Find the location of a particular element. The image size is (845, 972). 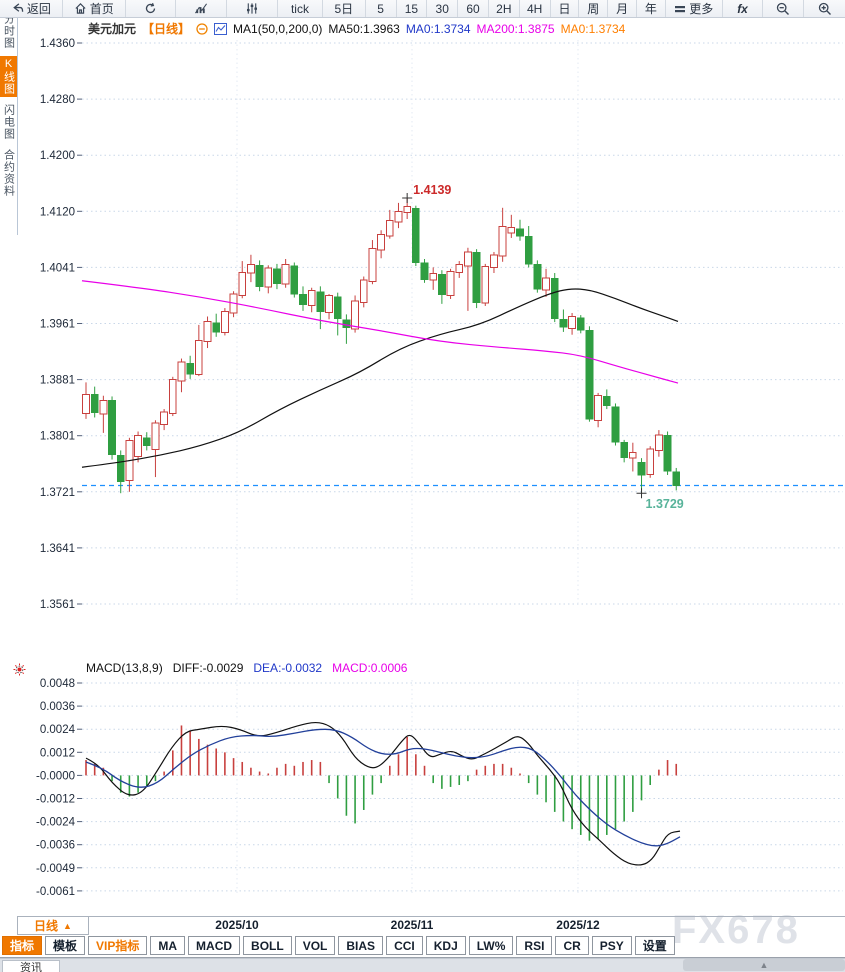

period-5day-label: 5日 is located at coordinates (344, 8).